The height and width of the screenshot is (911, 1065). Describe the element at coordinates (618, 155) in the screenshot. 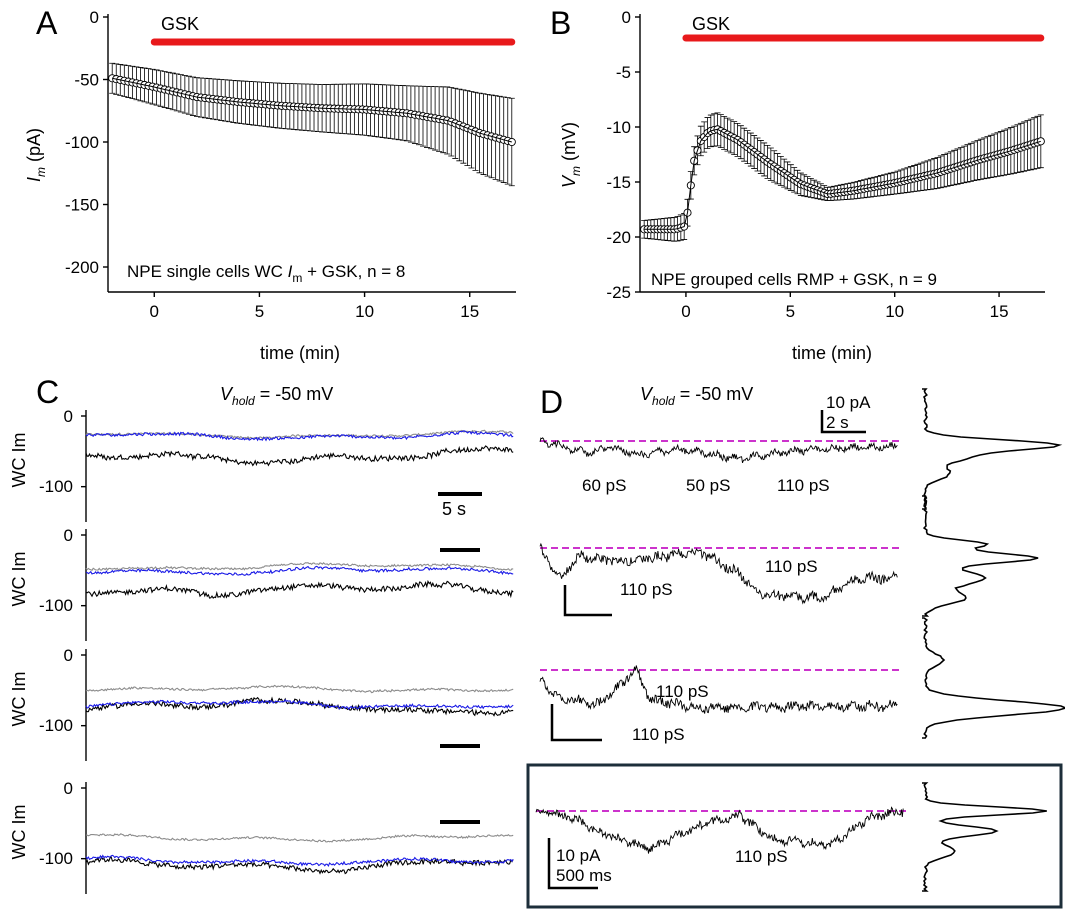

I see `panel-b-y-ticks: 0 -5 -10 -15 -20 -25` at that location.